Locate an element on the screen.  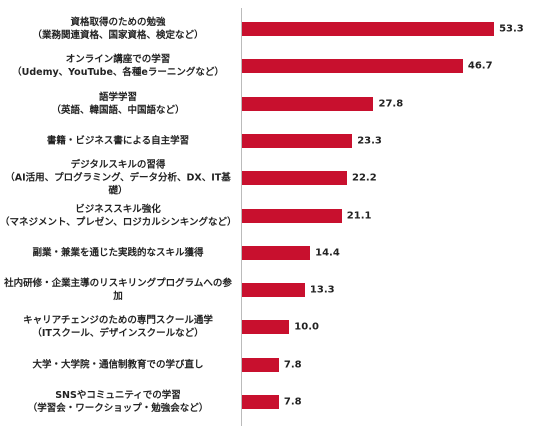
category-label: 書籍・ビジネス書による自主学習 is located at coordinates (118, 141).